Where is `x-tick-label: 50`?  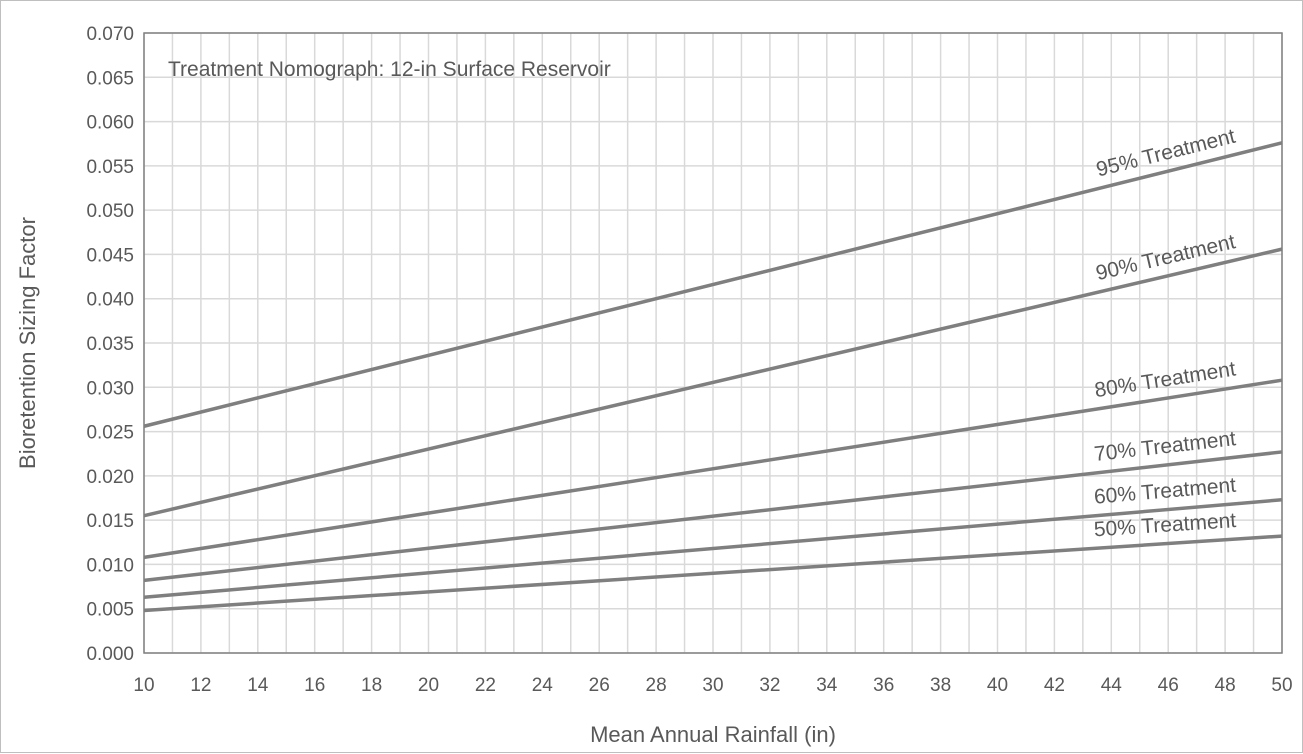 x-tick-label: 50 is located at coordinates (1281, 685).